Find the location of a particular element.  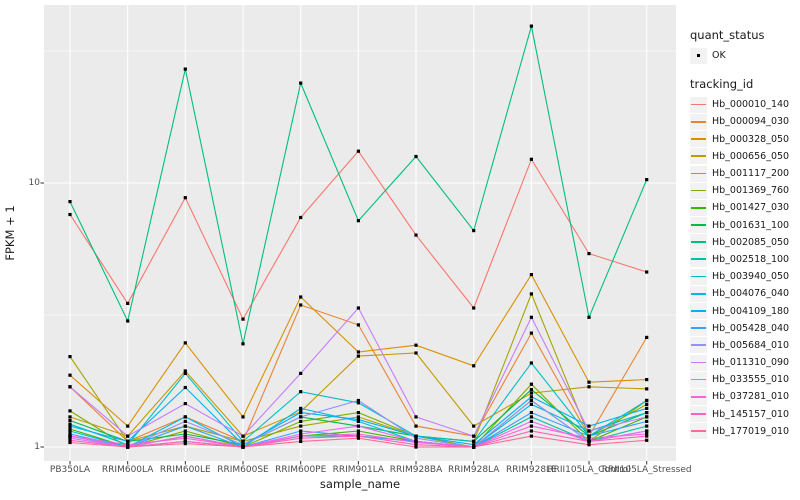

x-tick-label: RRIM600LE is located at coordinates (185, 470).